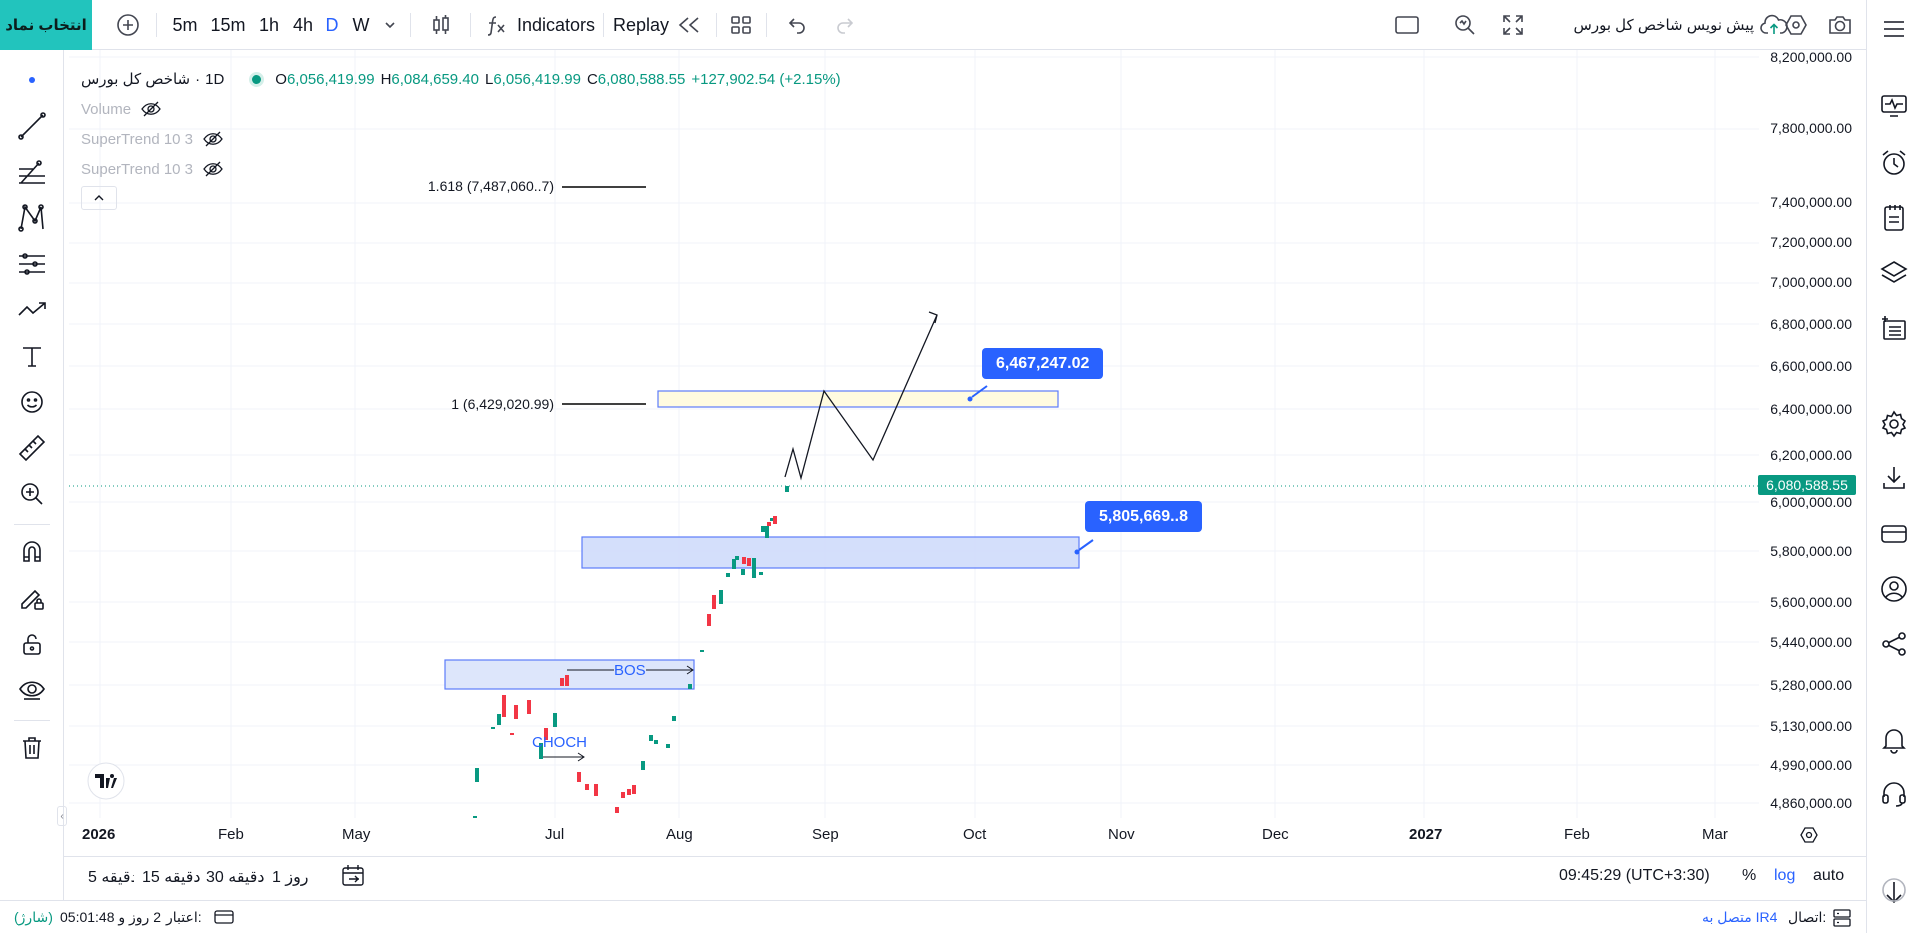 This screenshot has width=1919, height=933. I want to click on pattern-tool, so click(32, 218).